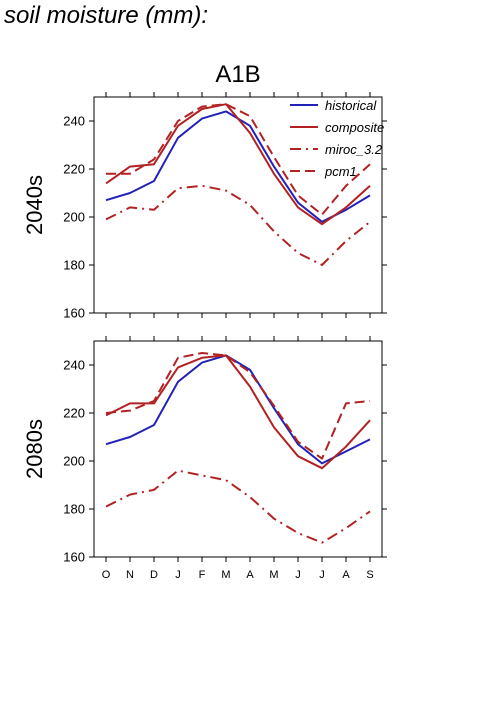  What do you see at coordinates (106, 575) in the screenshot?
I see `x-tick-label: O` at bounding box center [106, 575].